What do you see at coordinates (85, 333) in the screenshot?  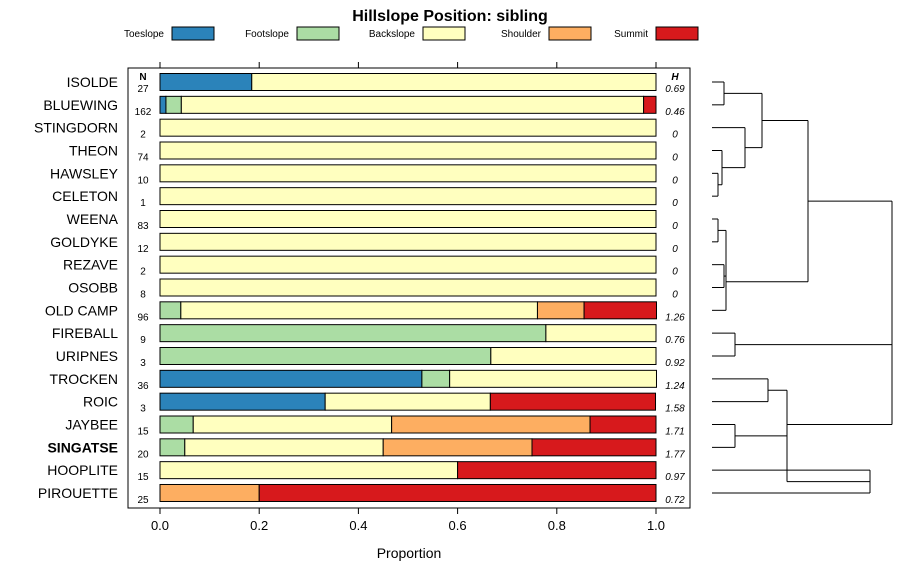 I see `row-label: FIREBALL` at bounding box center [85, 333].